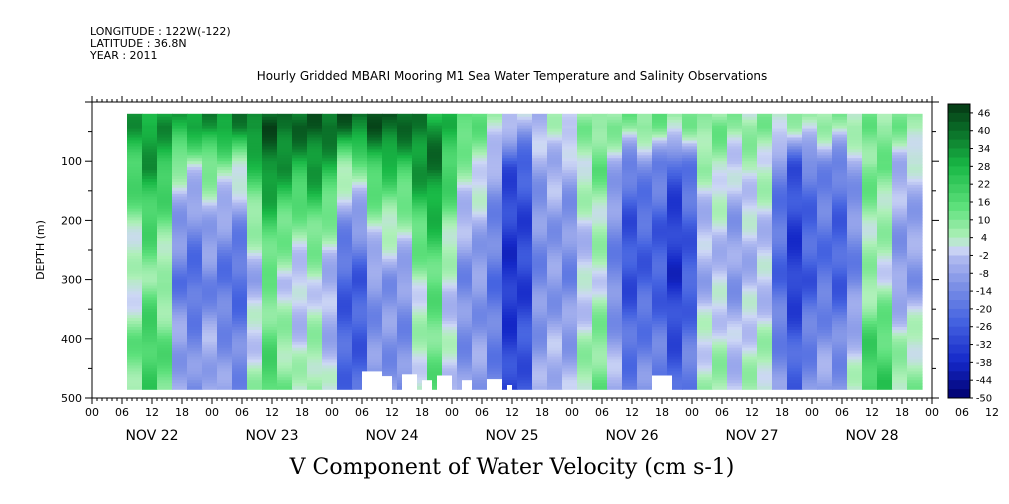  What do you see at coordinates (444, 383) in the screenshot?
I see `data-gap` at bounding box center [444, 383].